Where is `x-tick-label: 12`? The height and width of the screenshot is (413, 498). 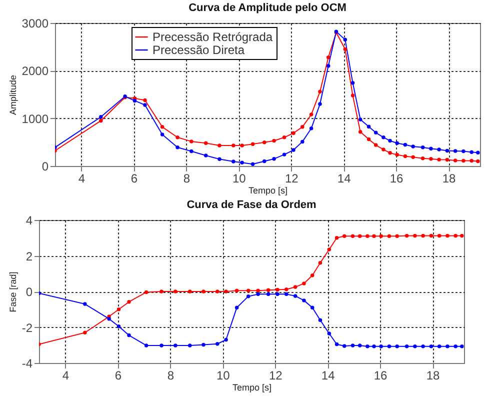
x-tick-label: 12 is located at coordinates (291, 179).